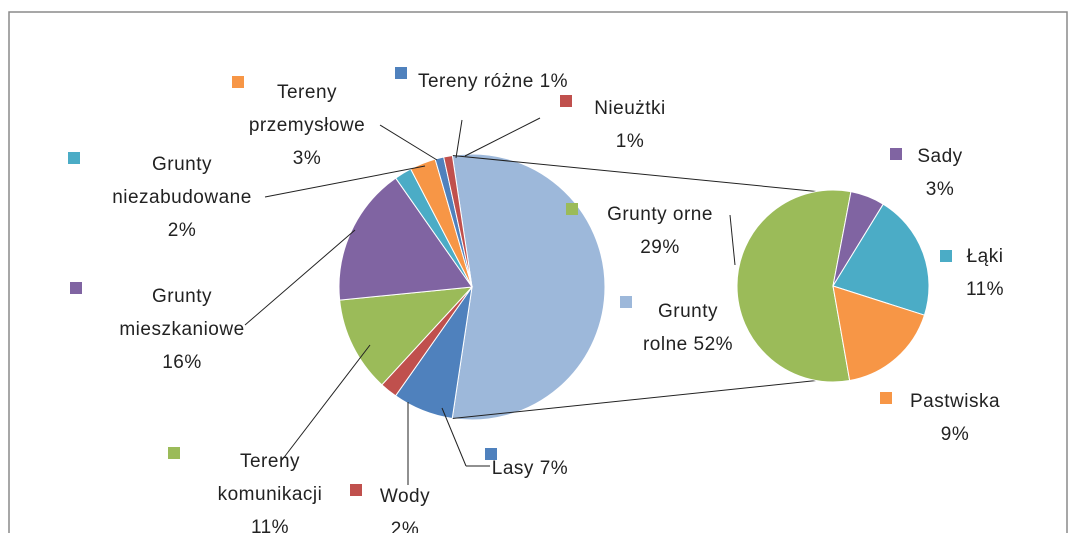  I want to click on category-label: Tereny różne, so click(475, 81).